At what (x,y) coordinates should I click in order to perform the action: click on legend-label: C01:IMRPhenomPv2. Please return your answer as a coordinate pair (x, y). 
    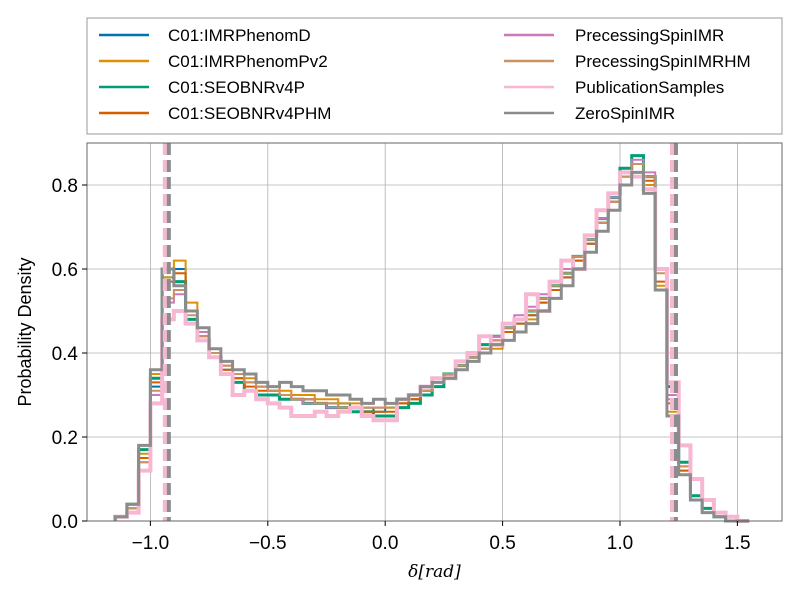
    Looking at the image, I should click on (248, 61).